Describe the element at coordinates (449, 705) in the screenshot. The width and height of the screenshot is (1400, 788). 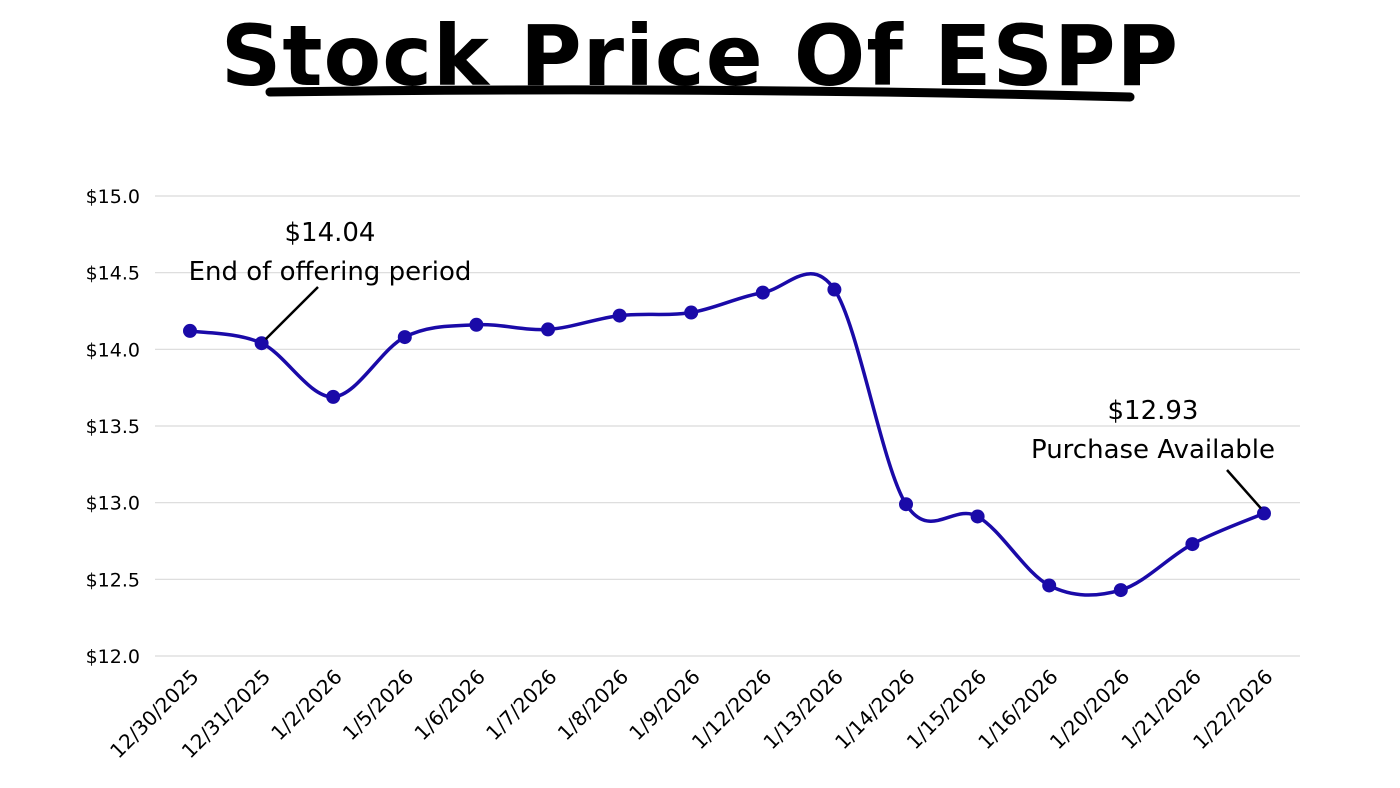
I see `x-tick-label: 1/6/2026` at that location.